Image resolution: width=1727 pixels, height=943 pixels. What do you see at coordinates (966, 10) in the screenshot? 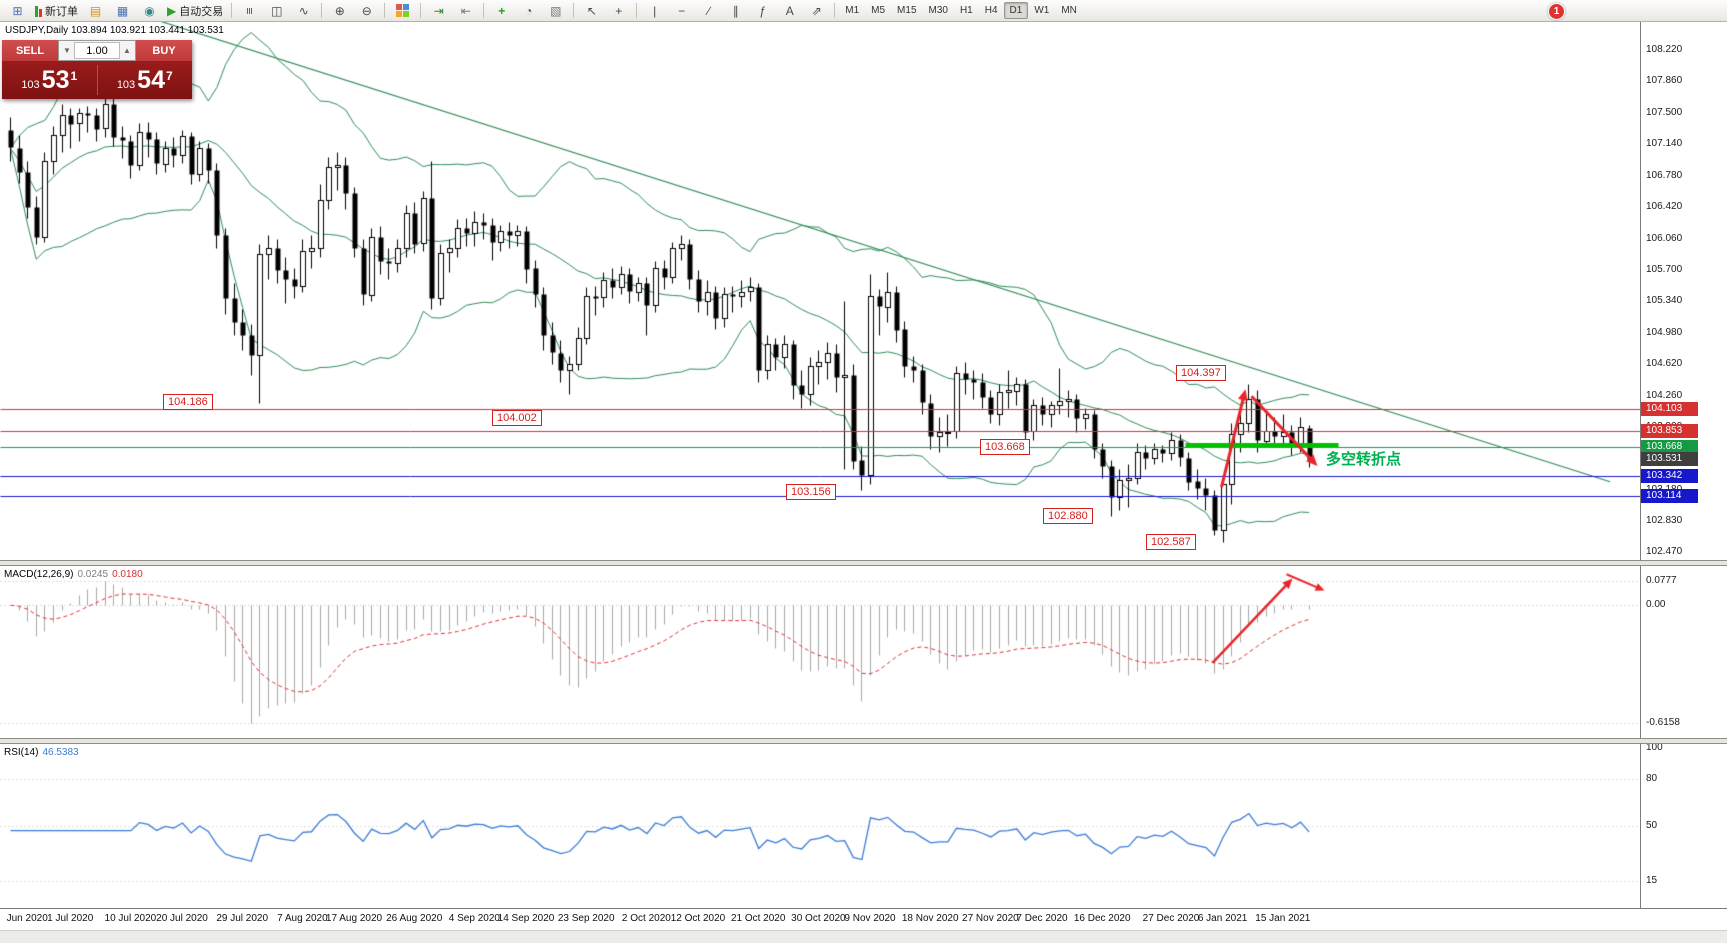
I see `timeframe-h1: H1` at bounding box center [966, 10].